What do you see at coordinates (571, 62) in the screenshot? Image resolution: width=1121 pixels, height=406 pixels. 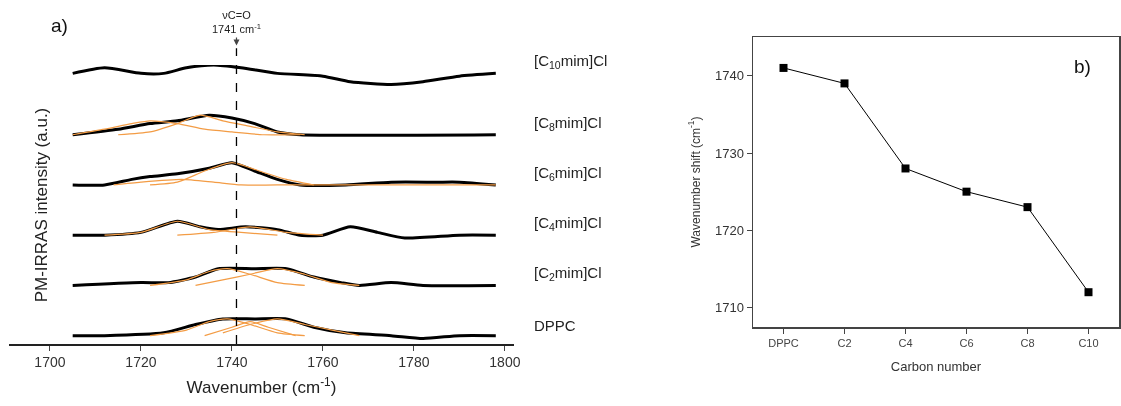 I see `text: [C$_{10}$mim]Cl` at bounding box center [571, 62].